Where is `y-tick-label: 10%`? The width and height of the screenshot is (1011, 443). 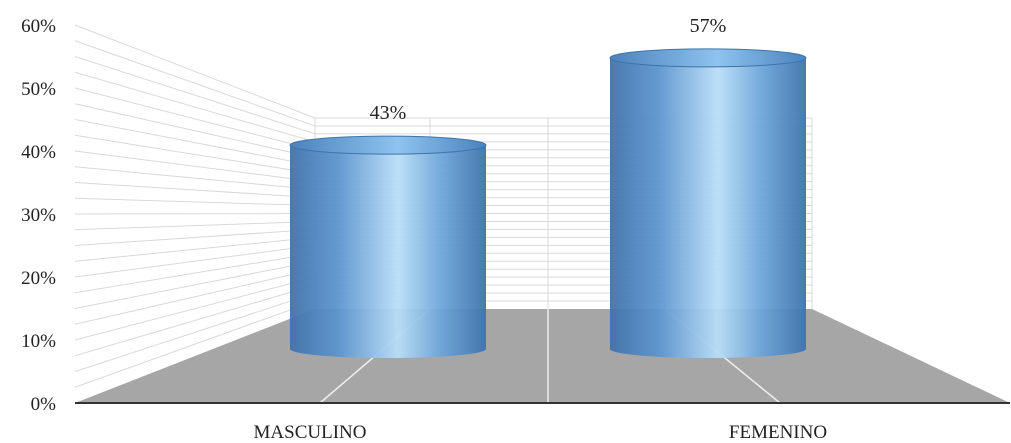 y-tick-label: 10% is located at coordinates (38, 341).